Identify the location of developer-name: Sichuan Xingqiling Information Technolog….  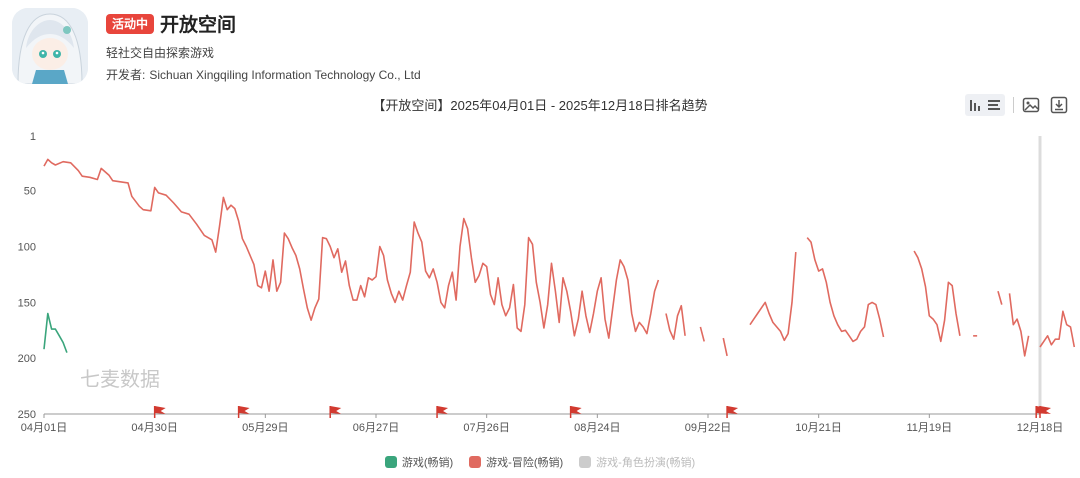
(285, 75).